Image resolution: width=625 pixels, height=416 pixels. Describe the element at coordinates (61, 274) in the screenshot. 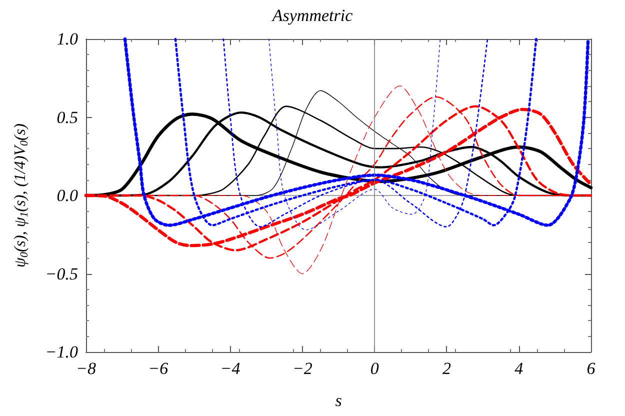

I see `y-tick-label: −0.5` at that location.